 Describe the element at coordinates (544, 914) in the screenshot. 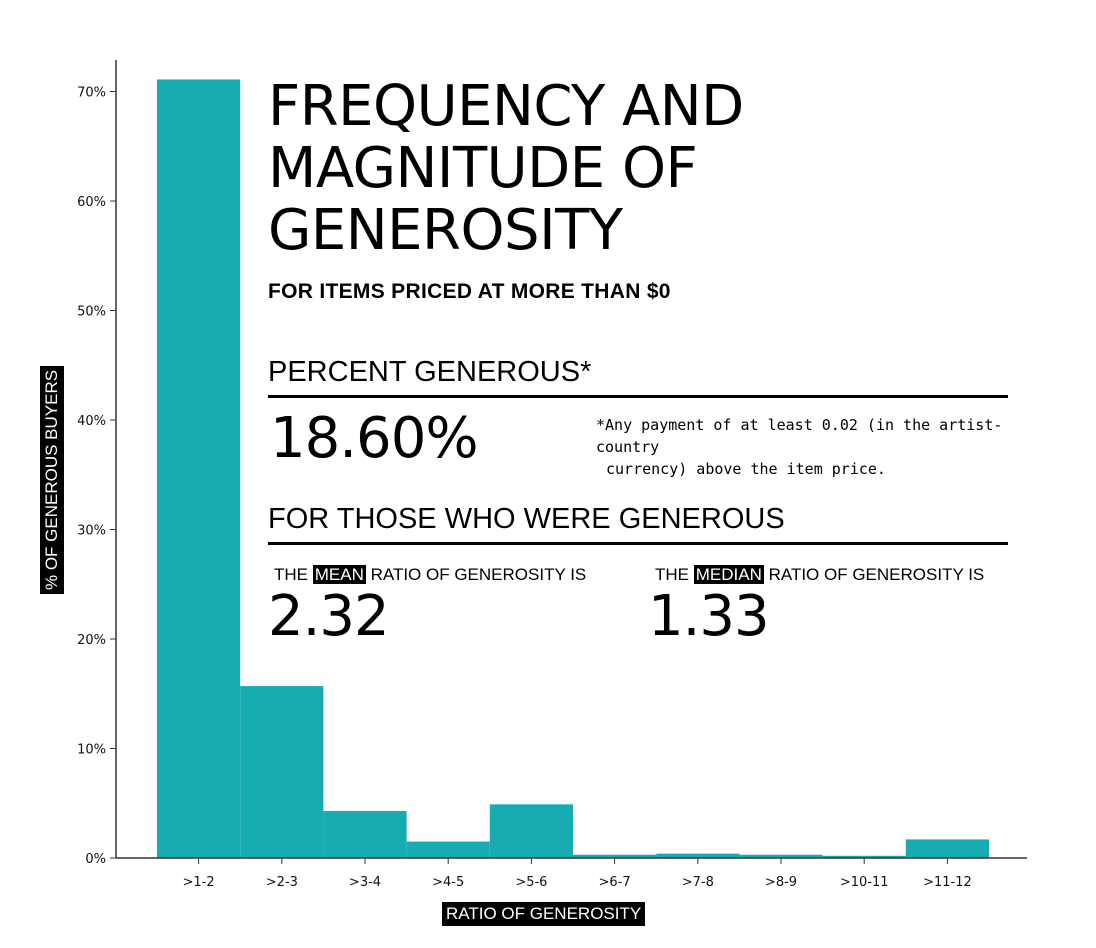

I see `x-axis-label: RATIO OF GENEROSITY` at that location.